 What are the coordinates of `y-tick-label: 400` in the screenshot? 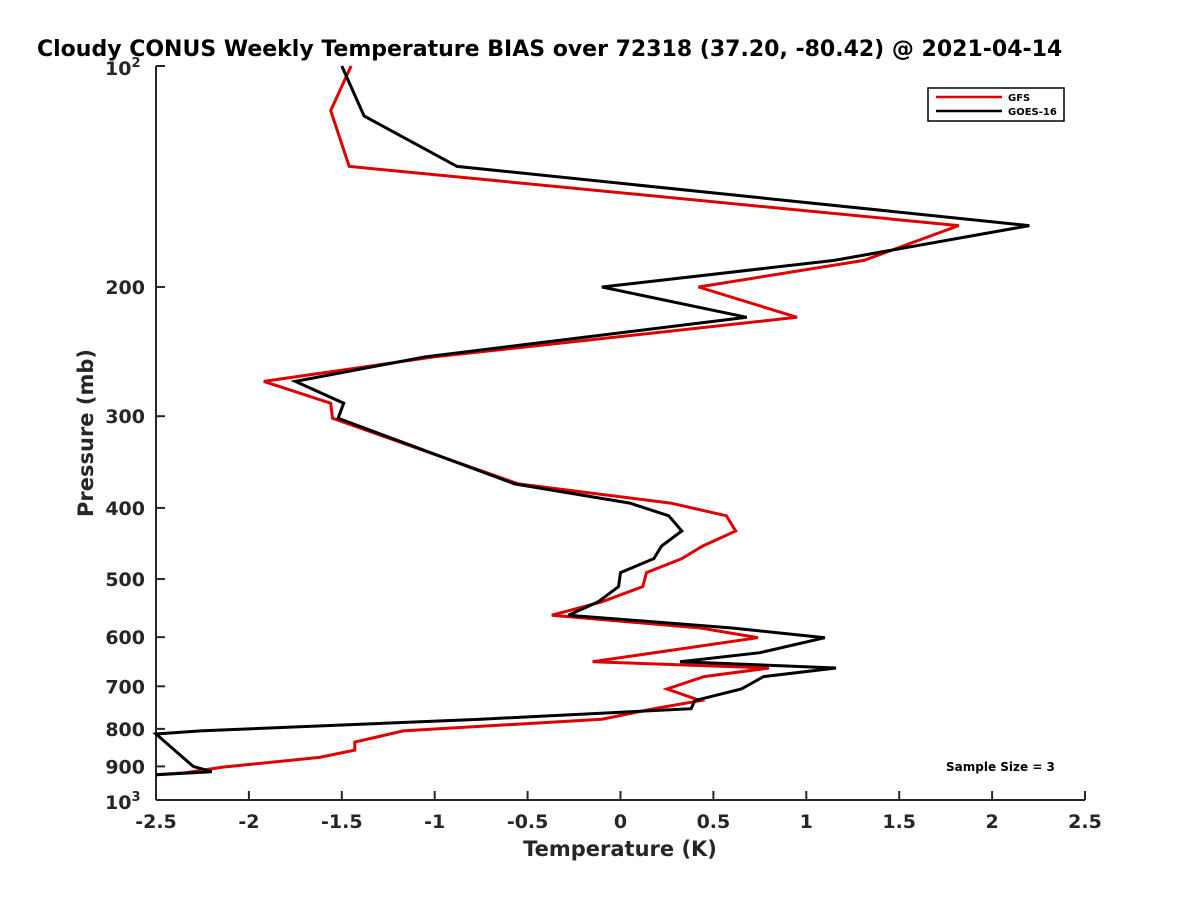 It's located at (125, 509).